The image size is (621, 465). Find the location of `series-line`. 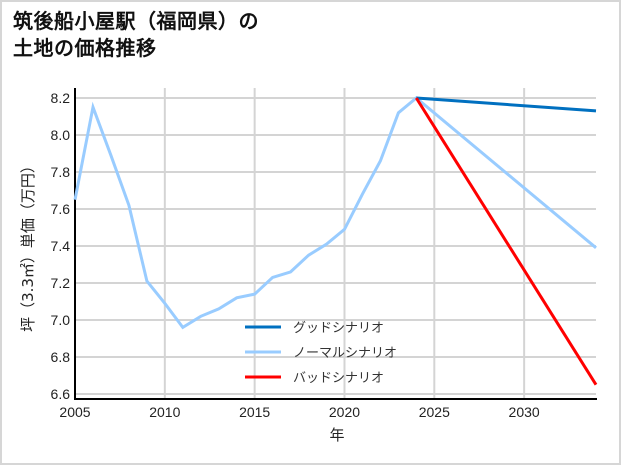

series-line is located at coordinates (506, 104).